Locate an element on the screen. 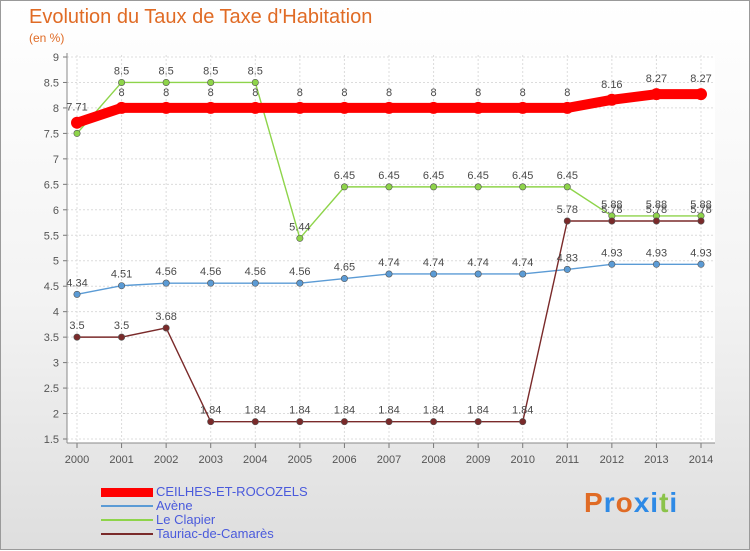 This screenshot has height=551, width=750. x-tick-label: 2013 is located at coordinates (656, 460).